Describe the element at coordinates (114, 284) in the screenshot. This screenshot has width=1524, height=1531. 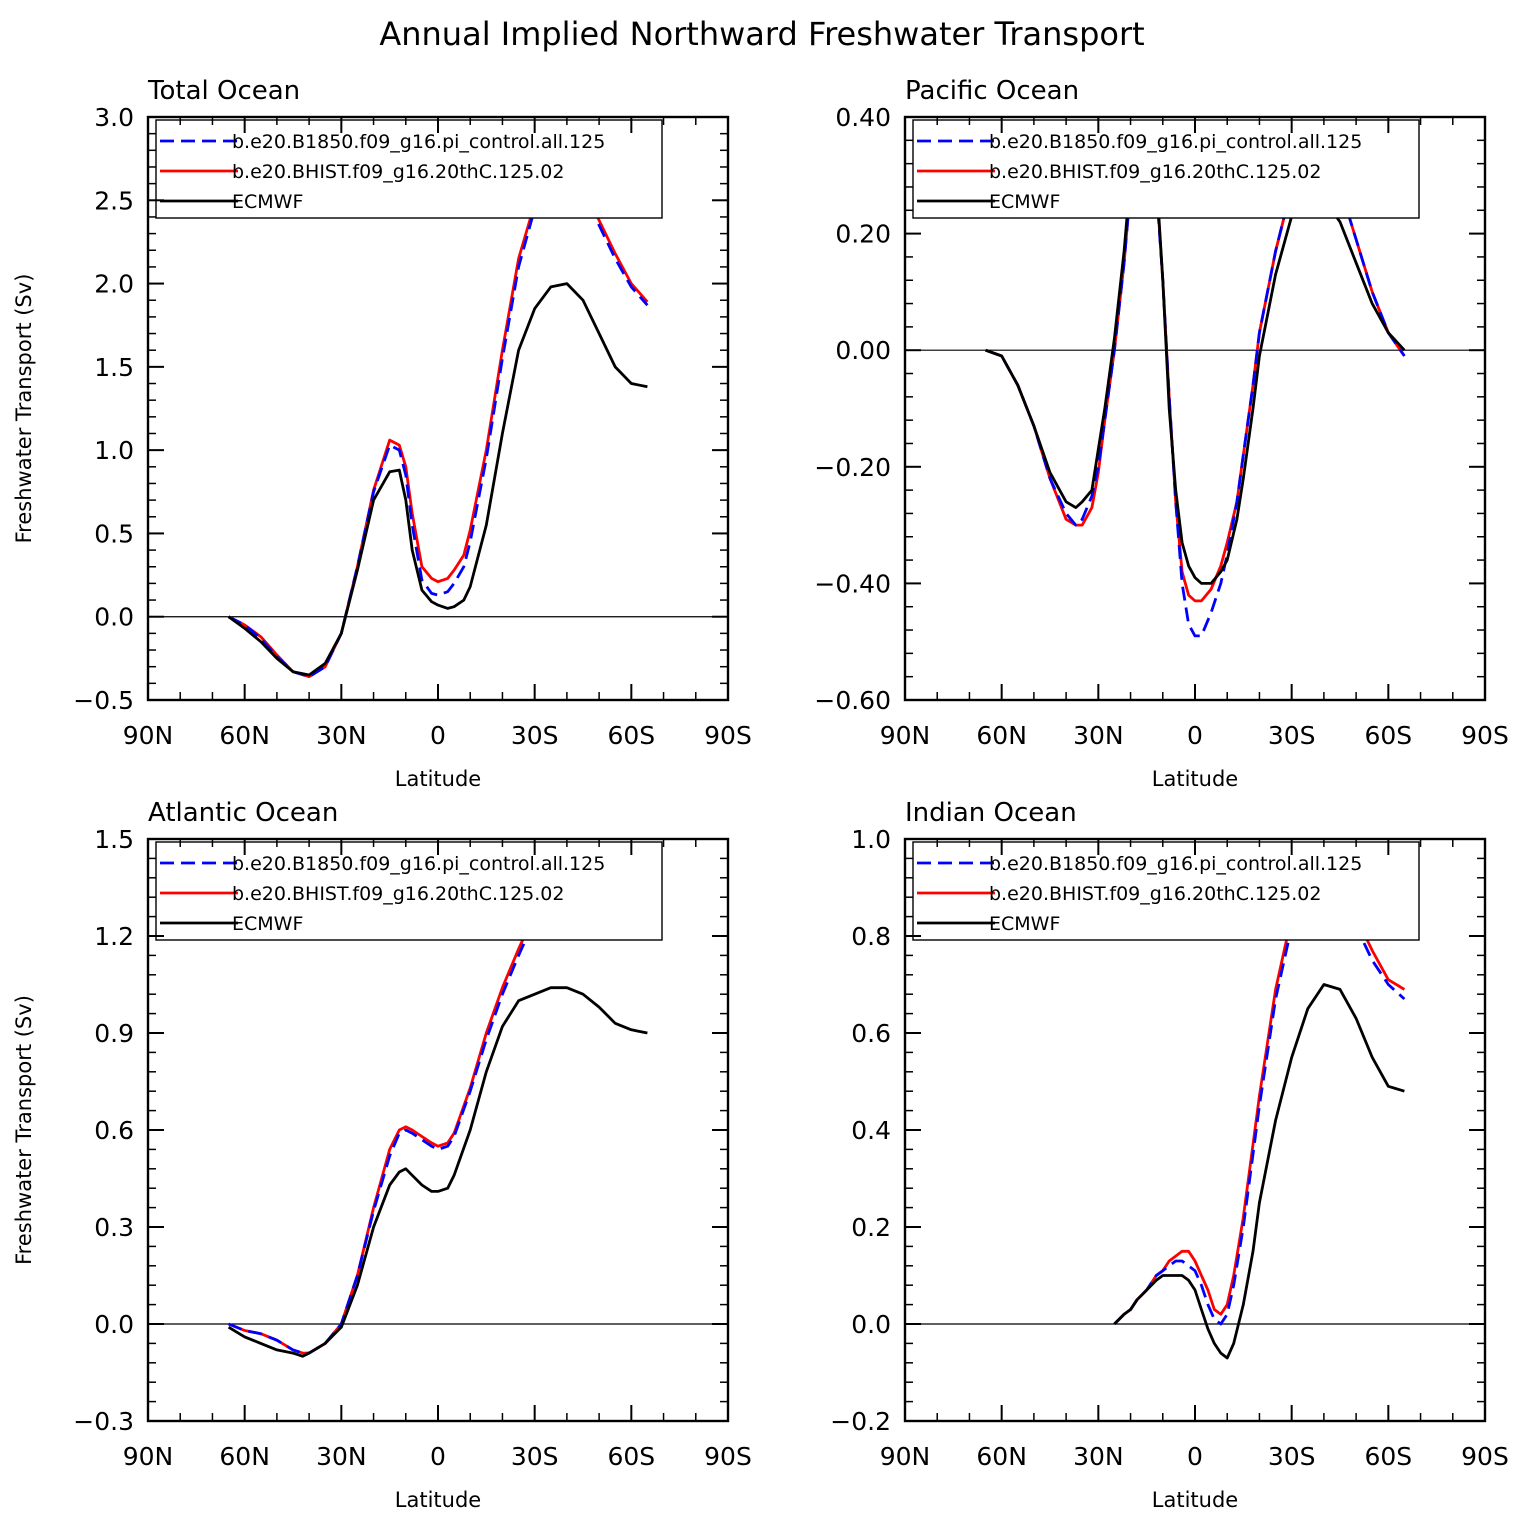
I see `y-tick-label: 2.0` at that location.